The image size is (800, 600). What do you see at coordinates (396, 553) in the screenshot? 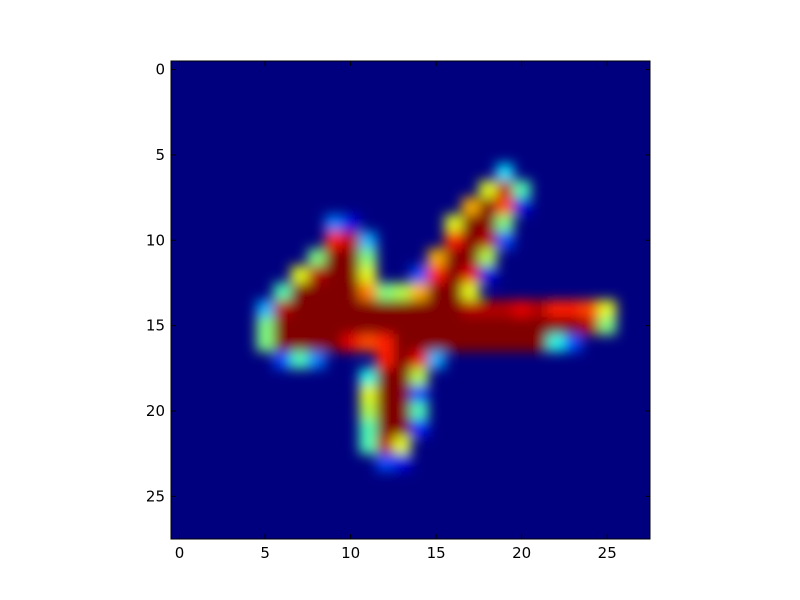
I see `x-axis-tick-labels: 0 5 10 15 20 25` at bounding box center [396, 553].